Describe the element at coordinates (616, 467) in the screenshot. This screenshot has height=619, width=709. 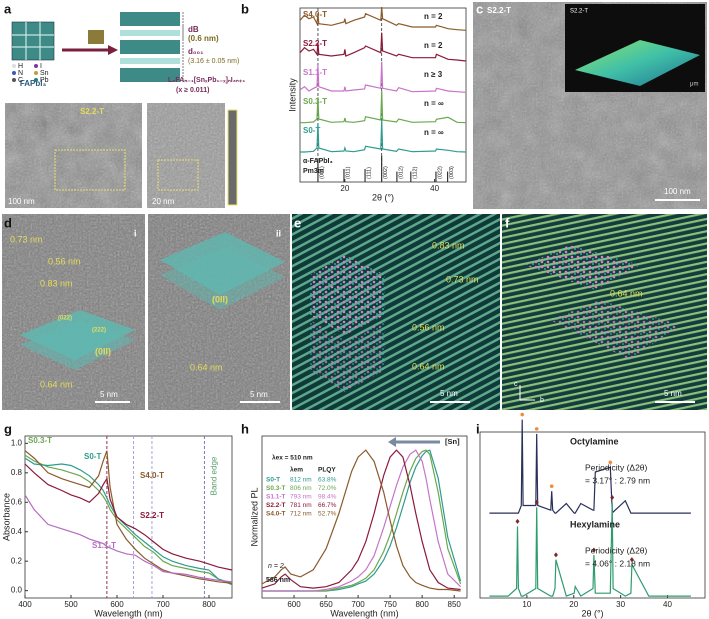
I see `annotation: Periodicity (Δ2θ)` at that location.